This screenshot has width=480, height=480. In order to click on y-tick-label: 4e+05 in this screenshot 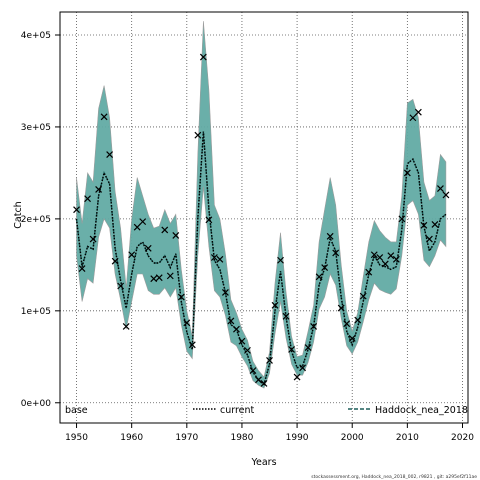, I will do `click(36, 36)`.